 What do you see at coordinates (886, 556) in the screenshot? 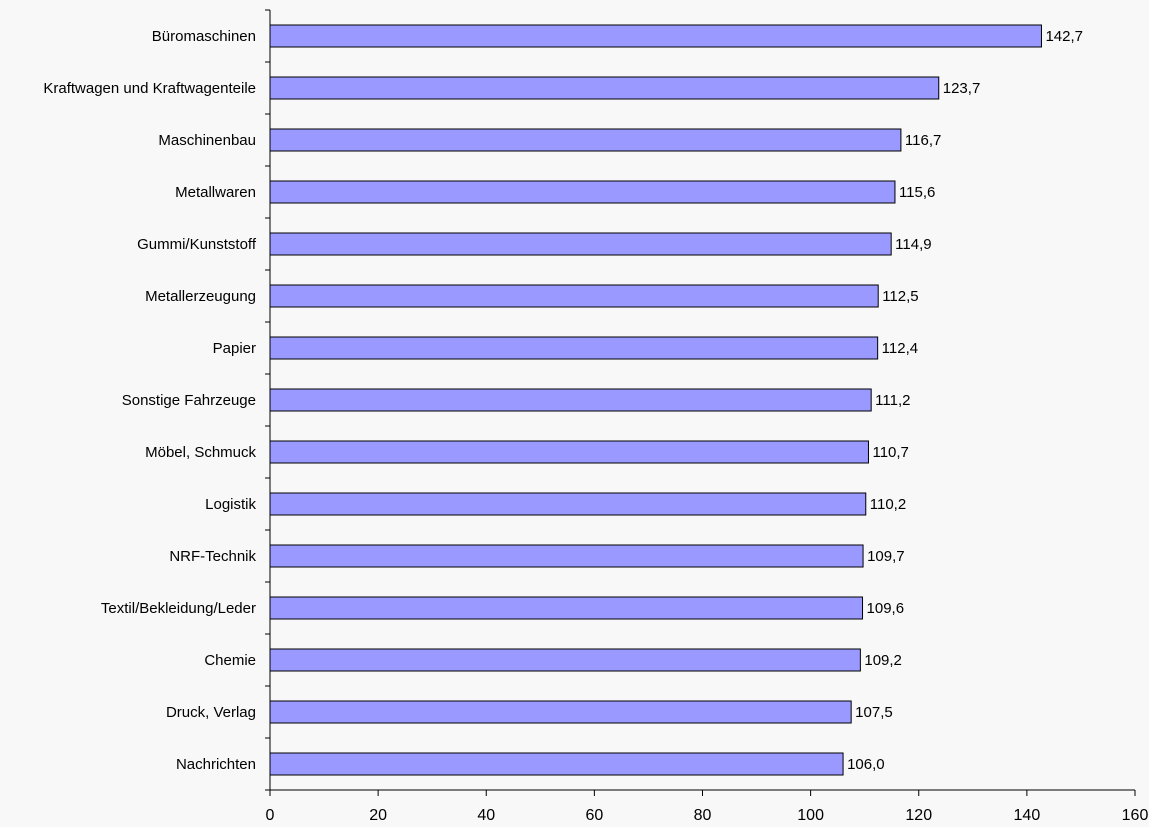
I see `data-label: 109,7` at bounding box center [886, 556].